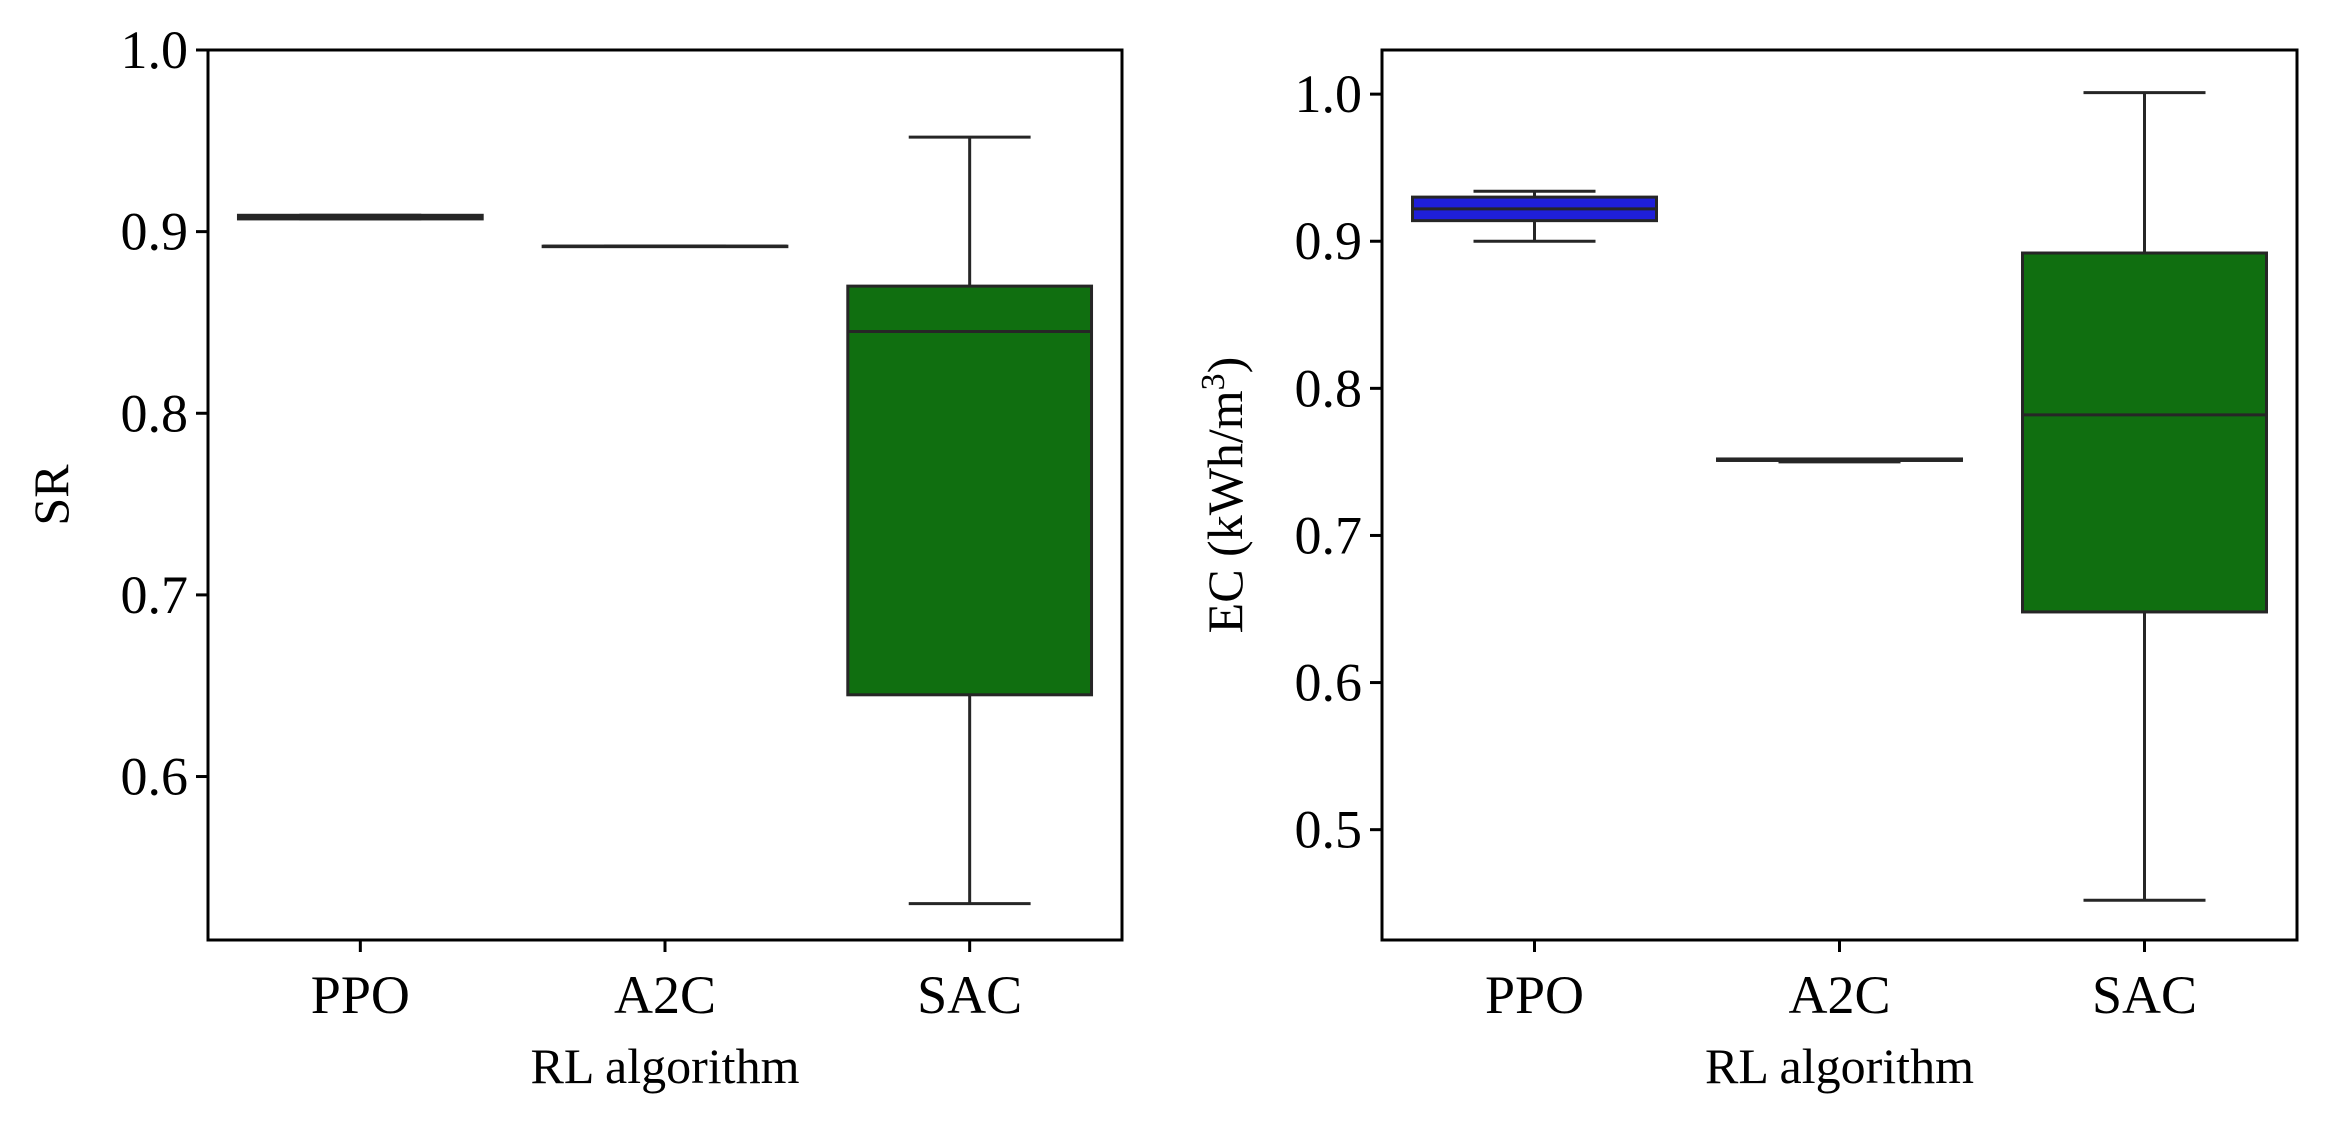 The height and width of the screenshot is (1124, 2325). I want to click on ec-x-ticks: PPO A2C SAC, so click(1841, 982).